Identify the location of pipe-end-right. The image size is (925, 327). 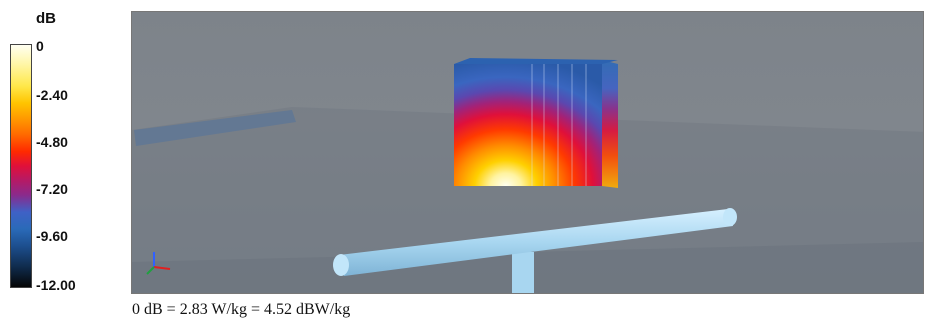
(730, 217).